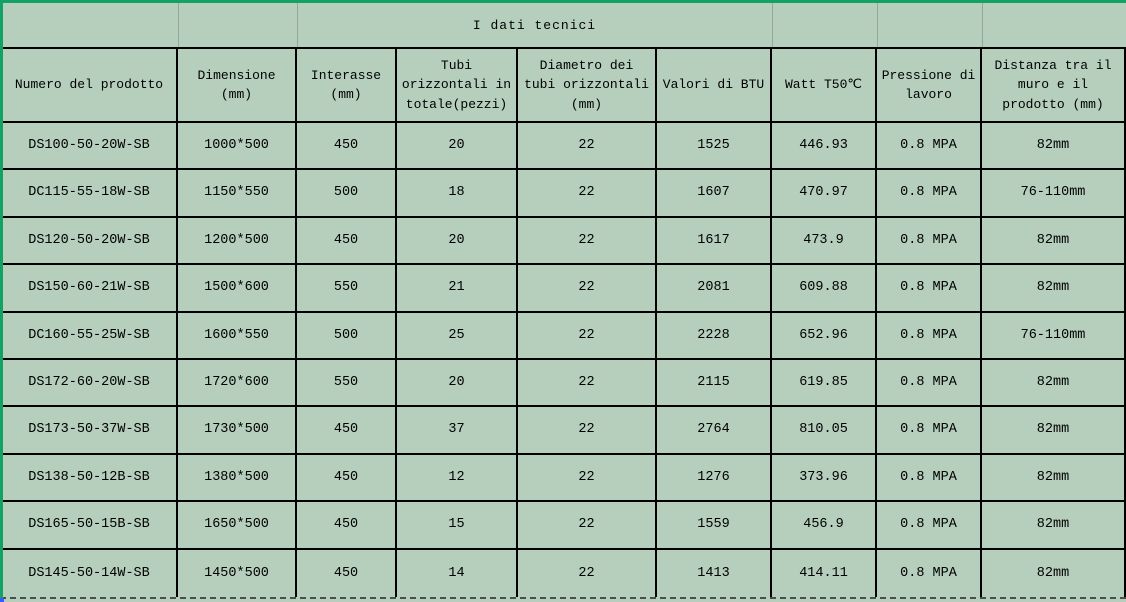 The height and width of the screenshot is (602, 1126). I want to click on table-cell: 1525, so click(714, 147).